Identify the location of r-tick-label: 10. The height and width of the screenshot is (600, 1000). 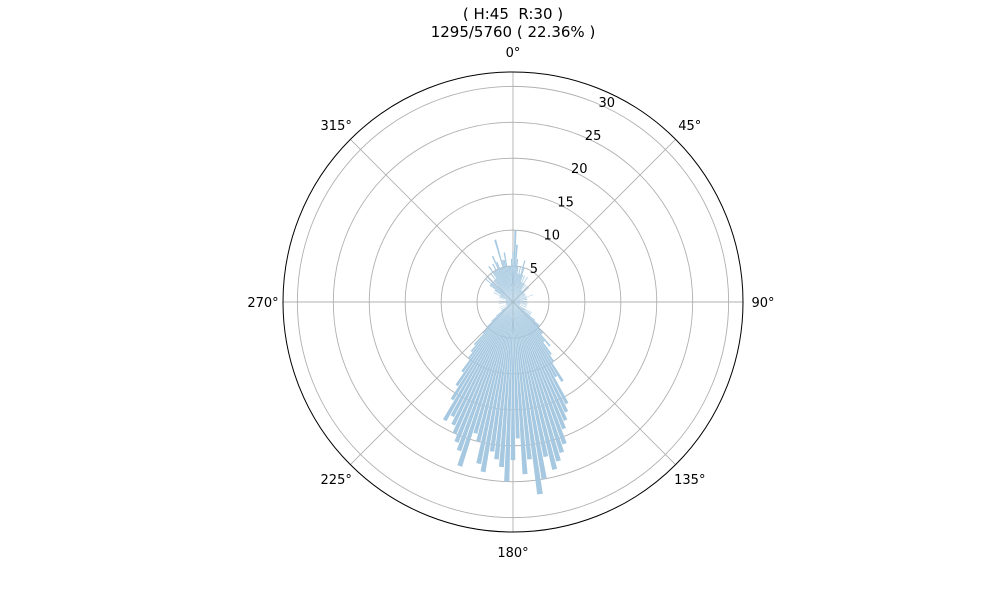
(552, 236).